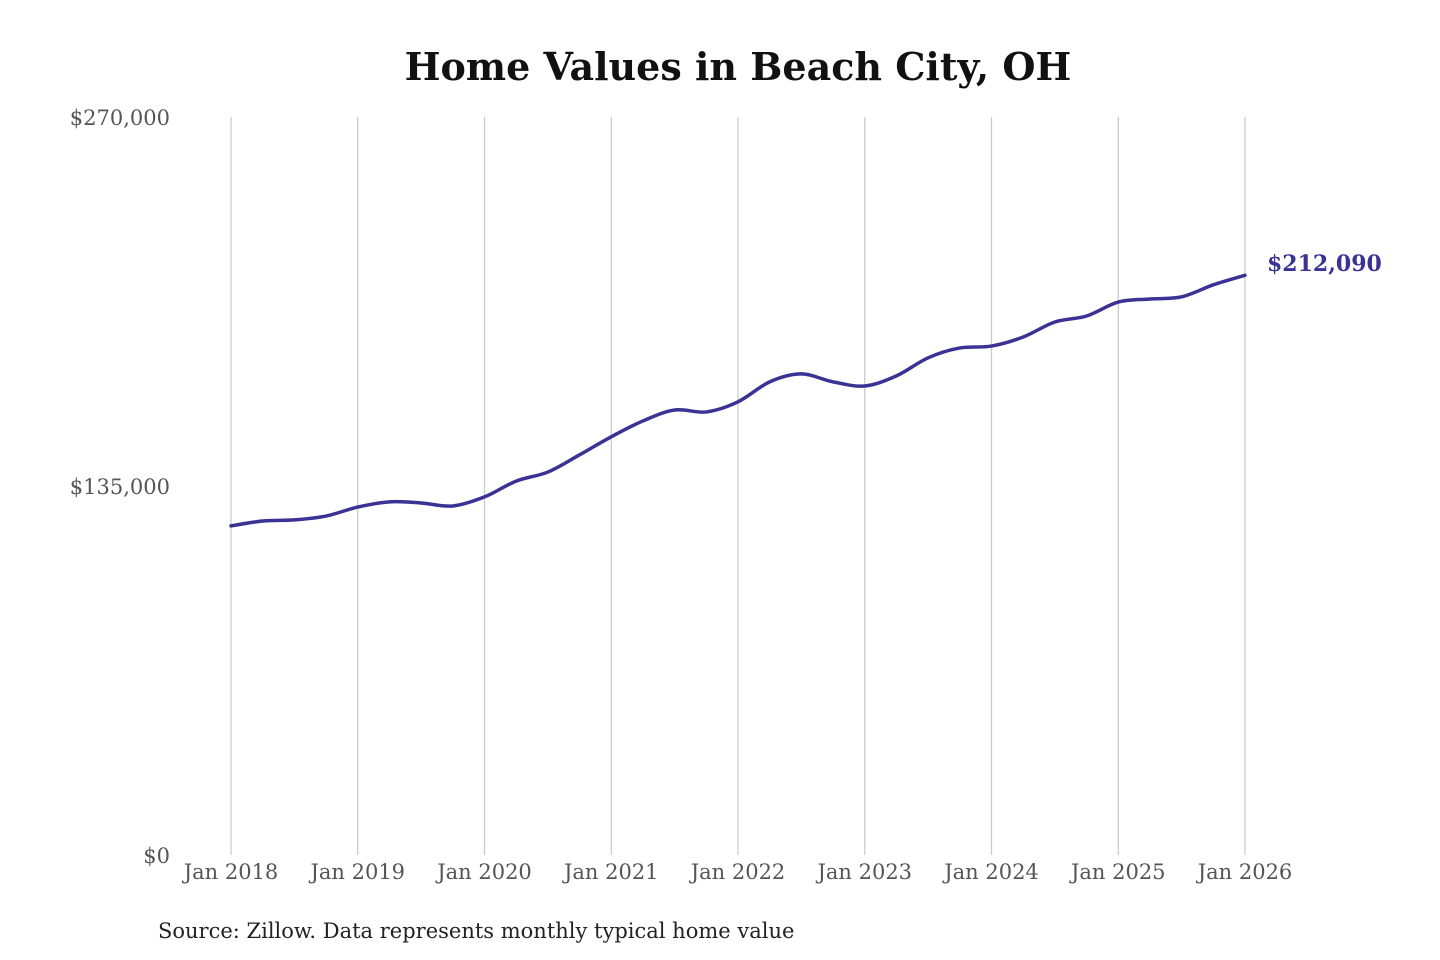 The image size is (1440, 960). What do you see at coordinates (1324, 264) in the screenshot?
I see `end-value-label: $212,090` at bounding box center [1324, 264].